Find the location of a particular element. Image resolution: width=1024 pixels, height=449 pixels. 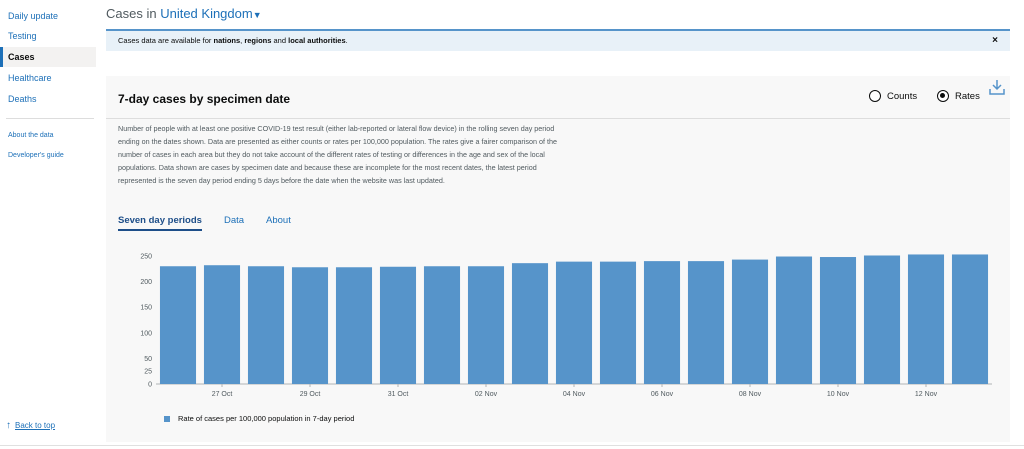

y-tick-label: 100 is located at coordinates (146, 333).